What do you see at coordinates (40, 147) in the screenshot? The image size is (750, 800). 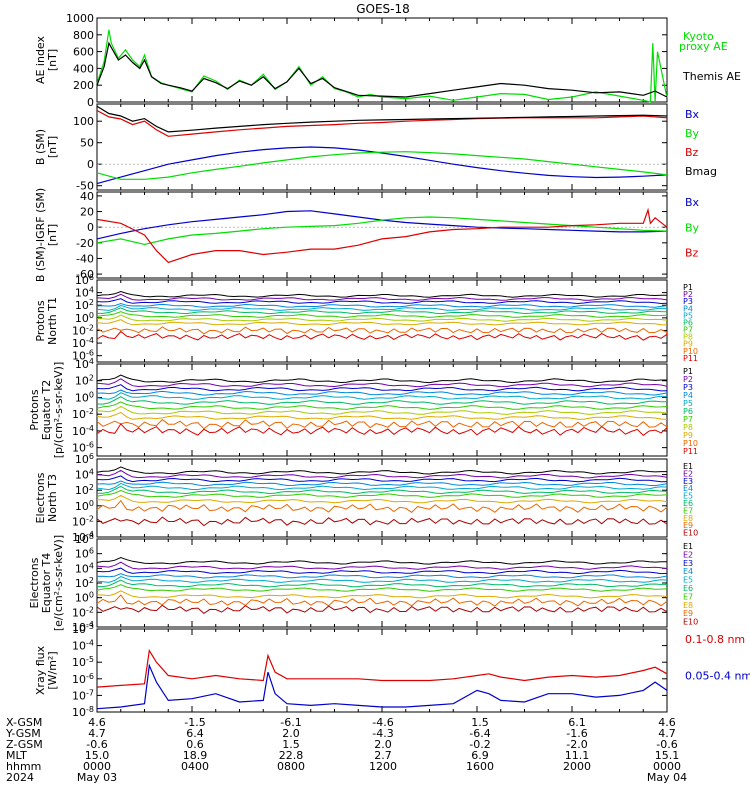 I see `y-axis-label: B (SM)` at bounding box center [40, 147].